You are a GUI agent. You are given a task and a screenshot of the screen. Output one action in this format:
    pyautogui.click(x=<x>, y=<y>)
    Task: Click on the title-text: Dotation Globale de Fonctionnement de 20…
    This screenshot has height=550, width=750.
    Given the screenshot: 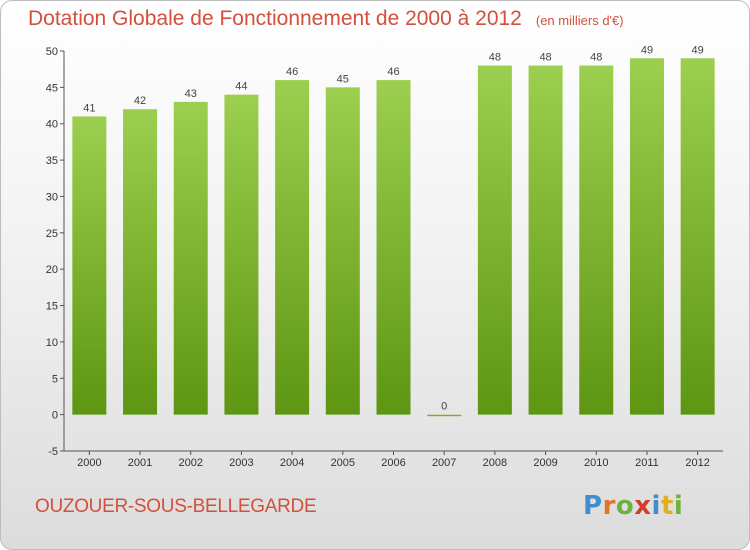 What is the action you would take?
    pyautogui.click(x=275, y=18)
    